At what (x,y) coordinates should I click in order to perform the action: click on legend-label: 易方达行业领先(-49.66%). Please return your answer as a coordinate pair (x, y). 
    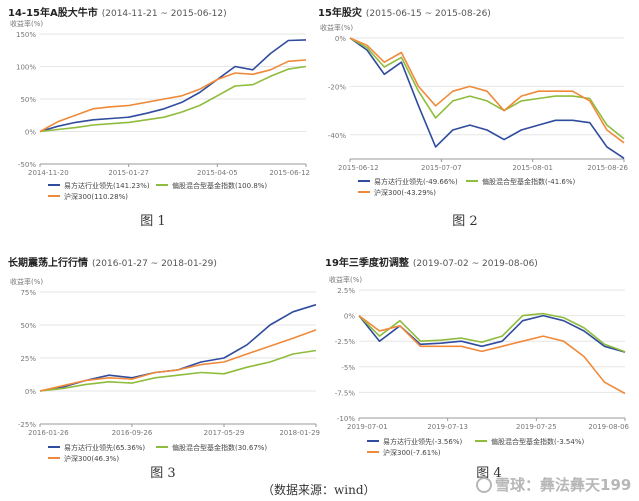
    Looking at the image, I should click on (416, 181).